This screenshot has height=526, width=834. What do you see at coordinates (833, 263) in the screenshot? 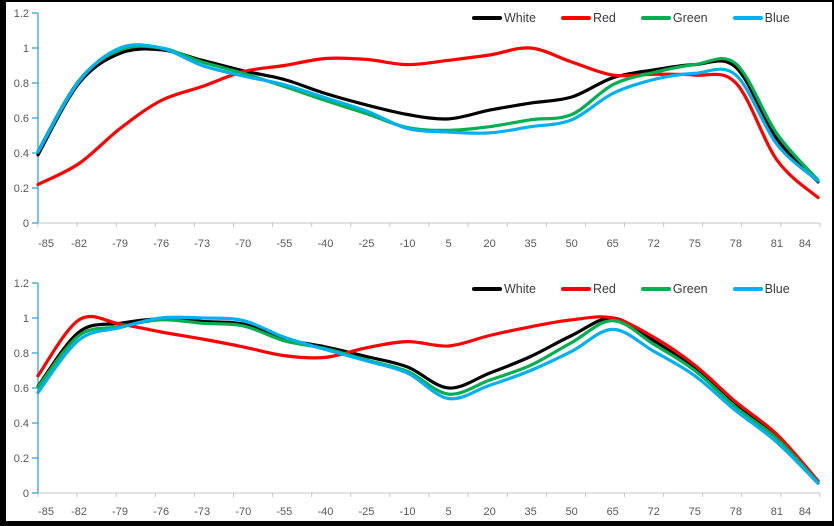
I see `window-frame-right-edge` at bounding box center [833, 263].